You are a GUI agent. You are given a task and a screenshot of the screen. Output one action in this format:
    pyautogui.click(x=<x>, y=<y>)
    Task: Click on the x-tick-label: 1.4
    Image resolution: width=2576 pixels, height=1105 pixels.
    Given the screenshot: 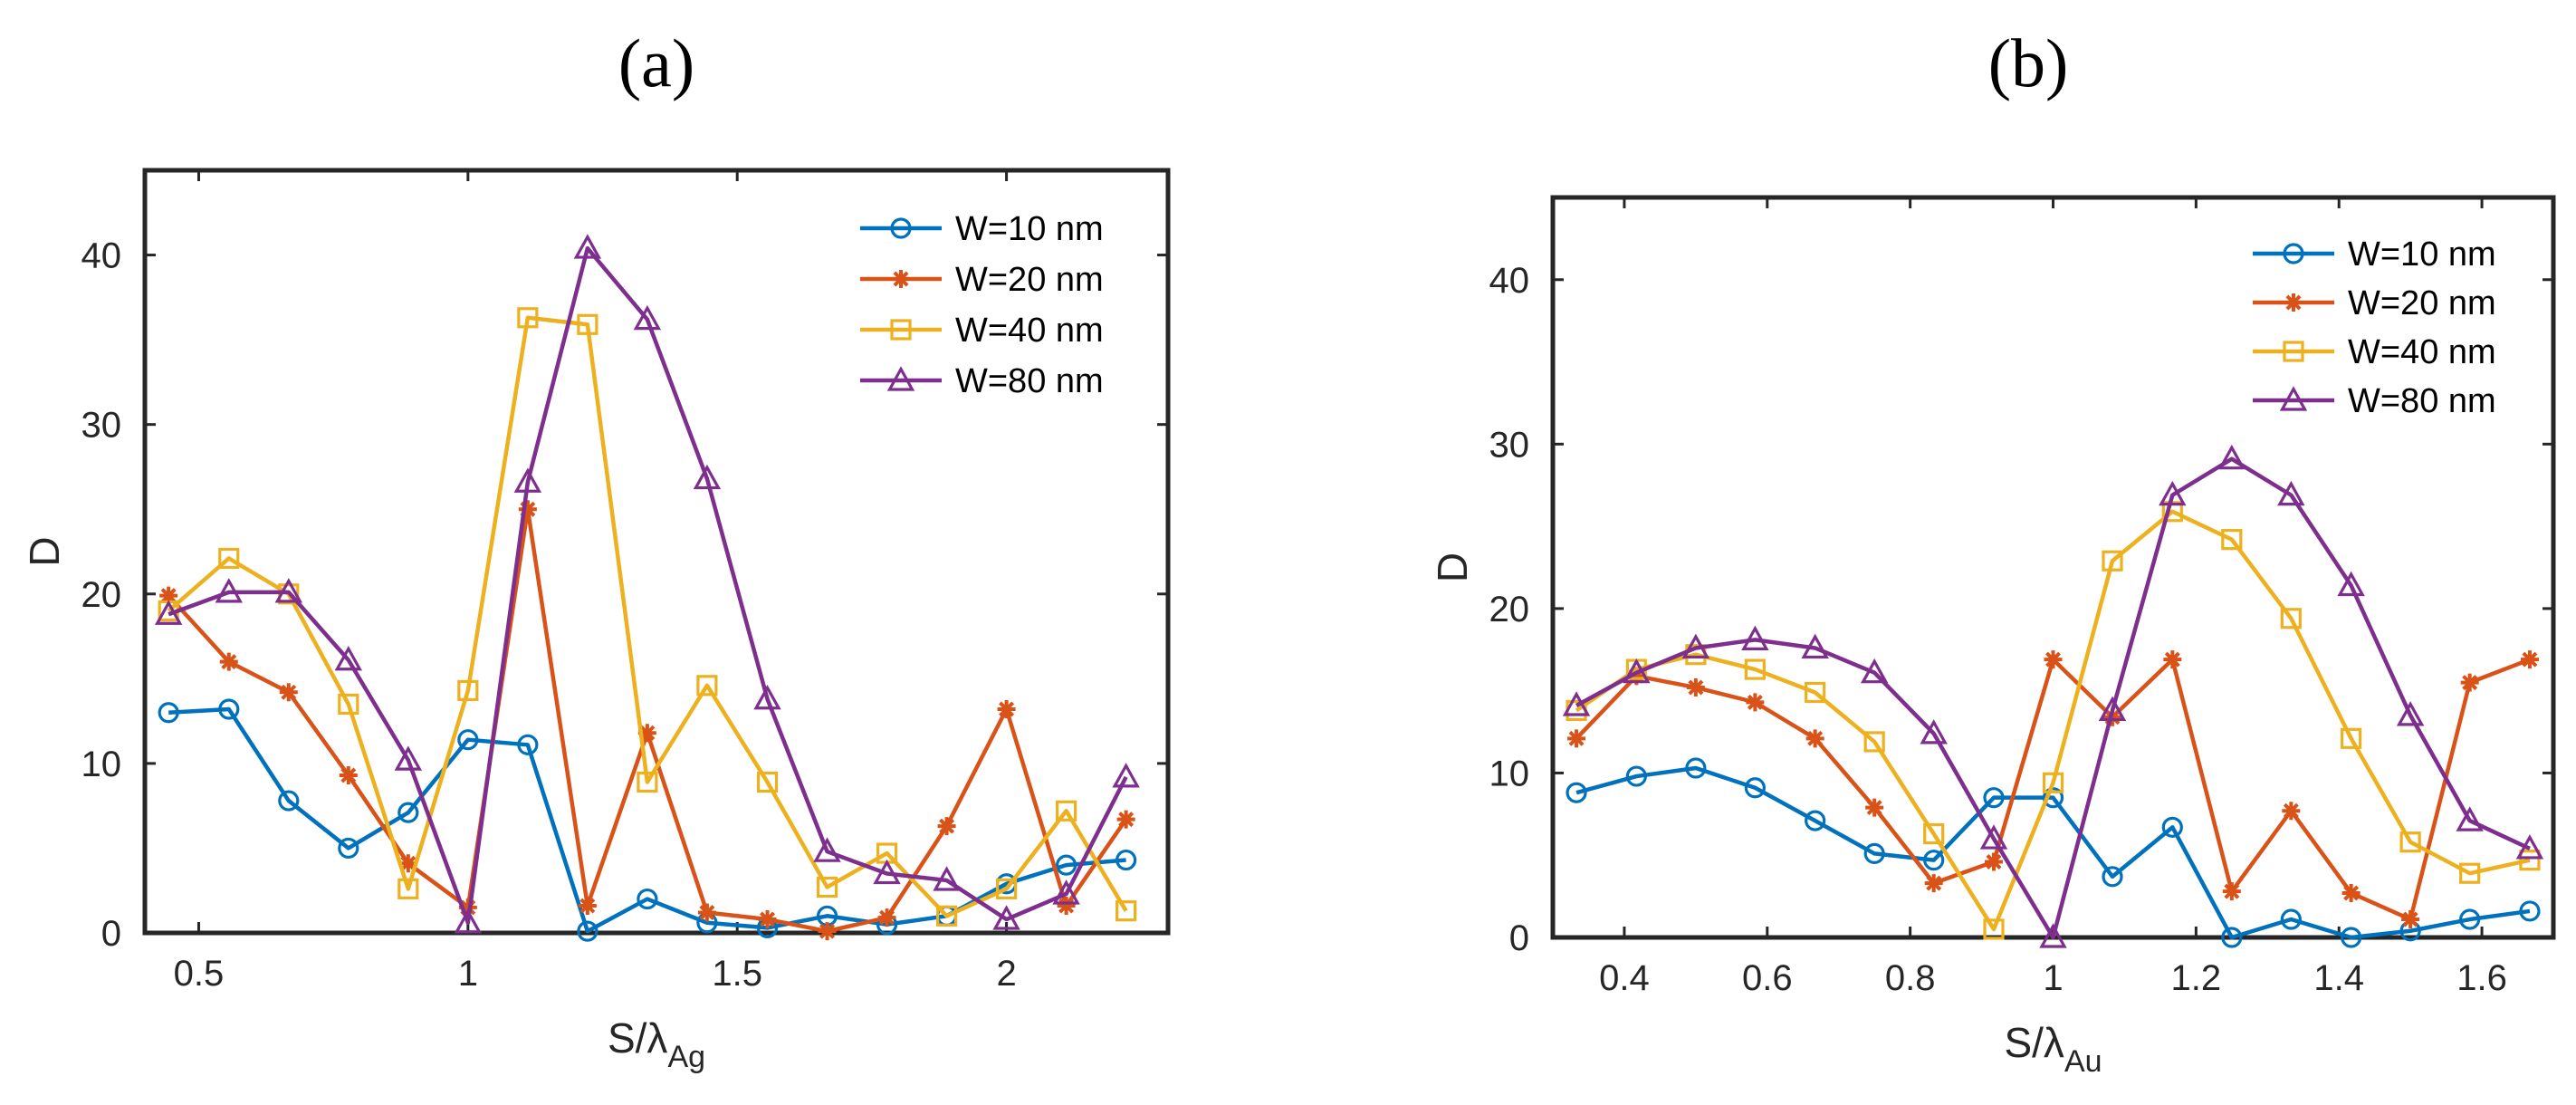 What is the action you would take?
    pyautogui.click(x=2338, y=978)
    